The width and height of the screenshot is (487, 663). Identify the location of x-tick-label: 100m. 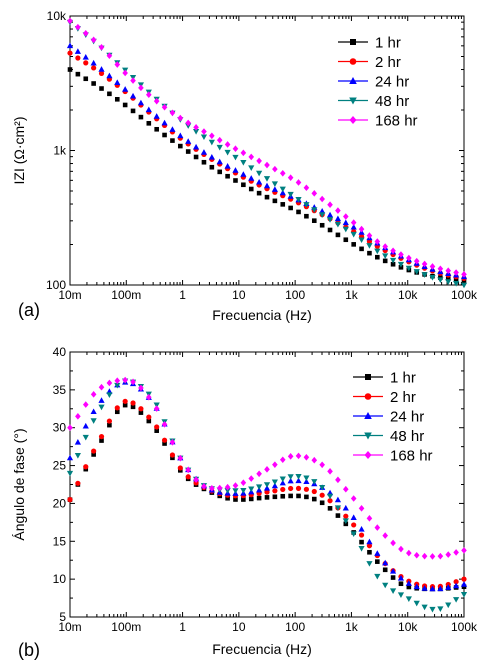
(126, 295).